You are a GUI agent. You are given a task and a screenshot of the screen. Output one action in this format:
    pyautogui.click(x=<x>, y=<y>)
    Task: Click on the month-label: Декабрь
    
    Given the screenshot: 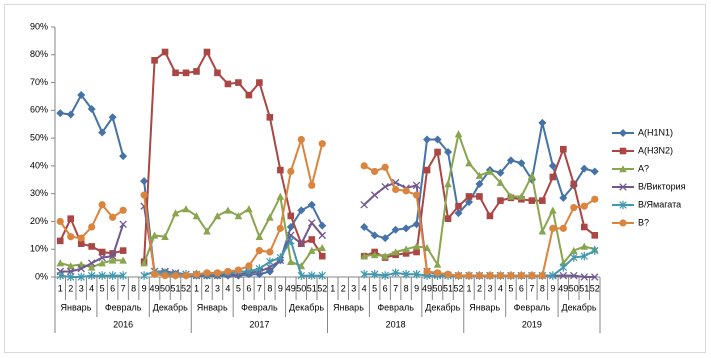 What is the action you would take?
    pyautogui.click(x=170, y=307)
    